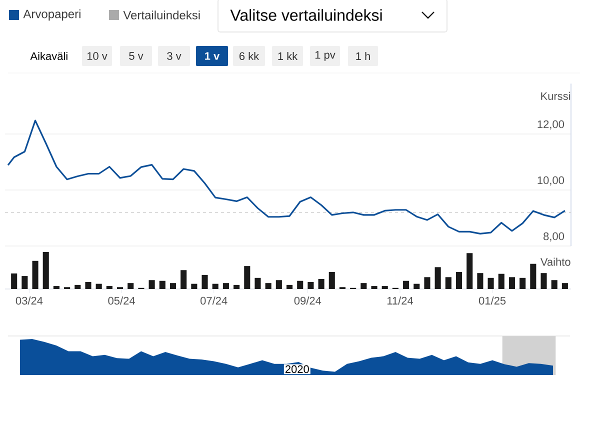 Image resolution: width=589 pixels, height=433 pixels. Describe the element at coordinates (288, 56) in the screenshot. I see `text: 1 kk` at that location.